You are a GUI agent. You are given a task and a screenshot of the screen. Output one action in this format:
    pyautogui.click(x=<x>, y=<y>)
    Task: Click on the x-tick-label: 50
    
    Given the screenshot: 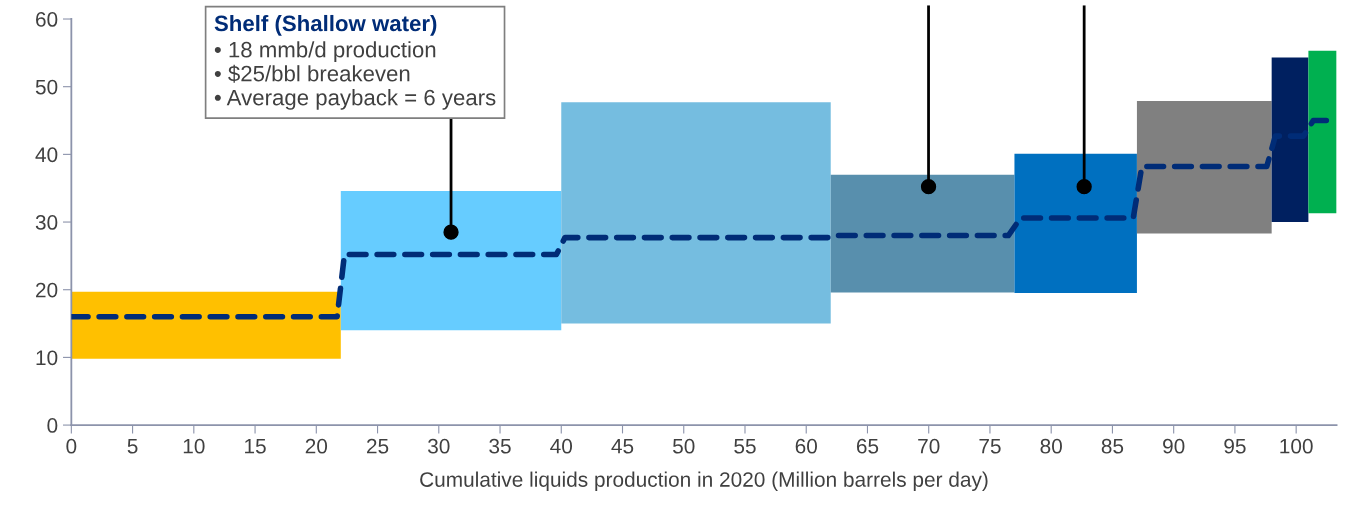 What is the action you would take?
    pyautogui.click(x=684, y=446)
    